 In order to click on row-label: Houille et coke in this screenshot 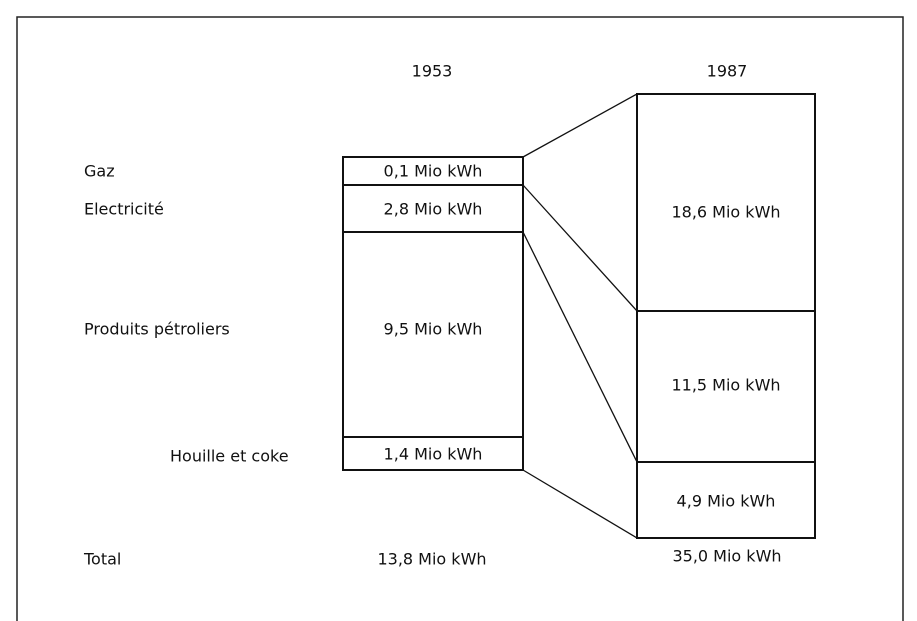, I will do `click(229, 456)`.